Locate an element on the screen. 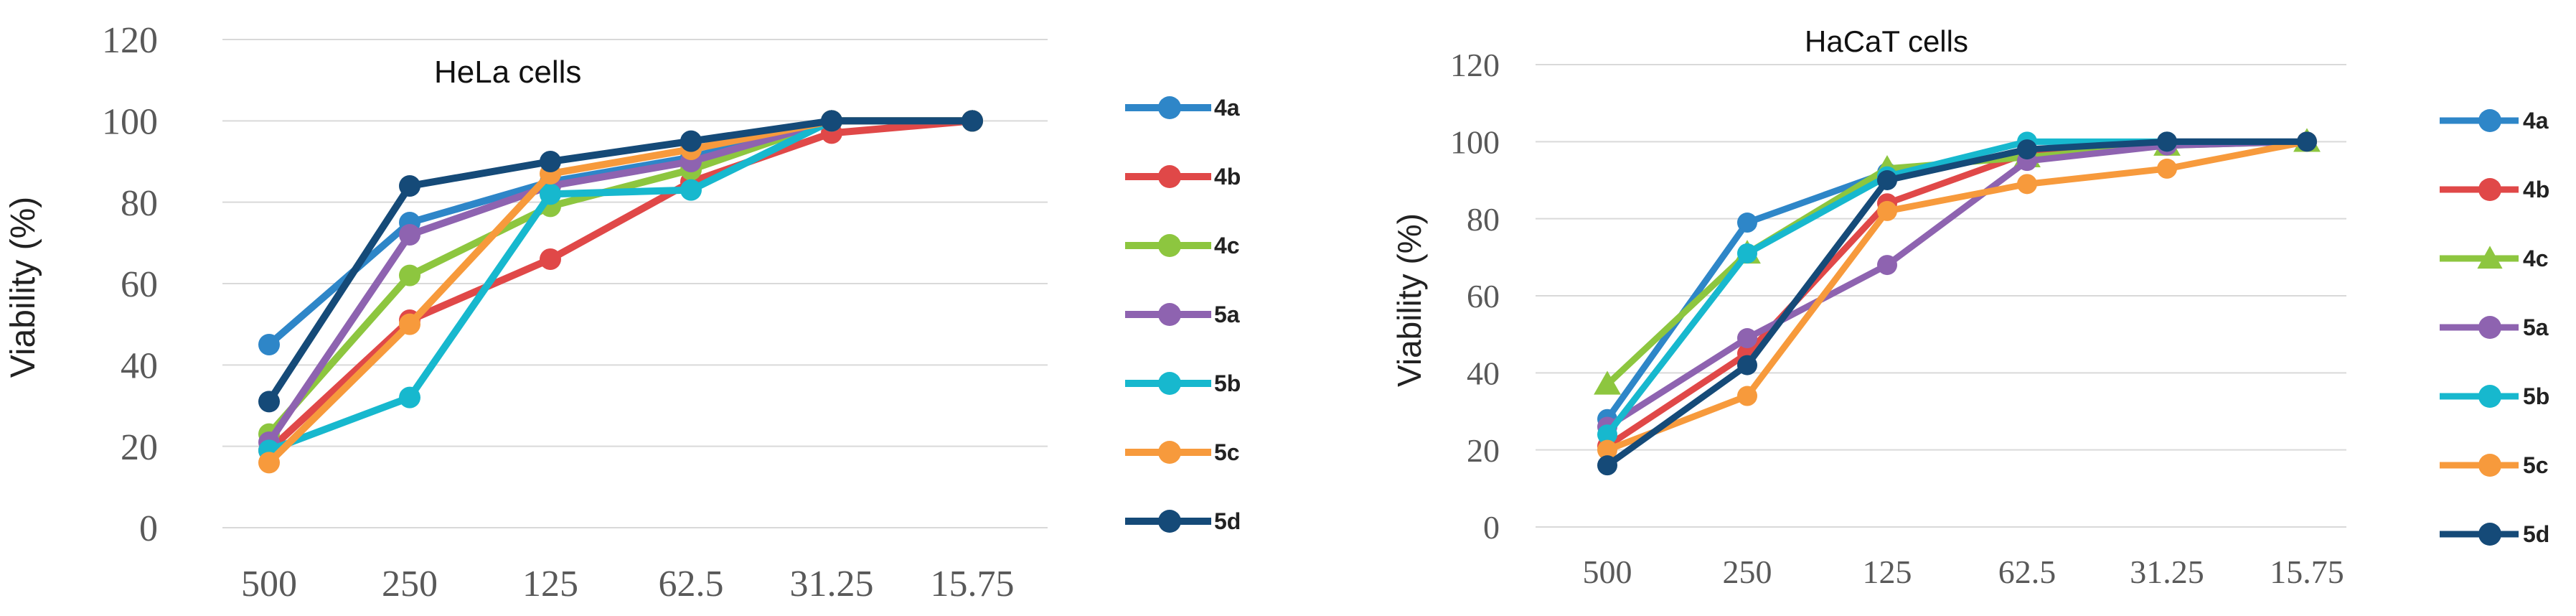  series-5d is located at coordinates (620, 261).